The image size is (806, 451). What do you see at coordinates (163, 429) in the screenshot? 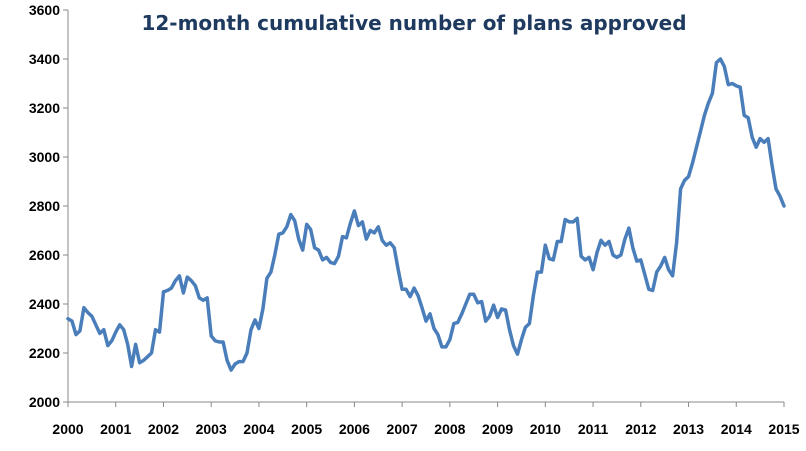
I see `x-tick-label: 2002` at bounding box center [163, 429].